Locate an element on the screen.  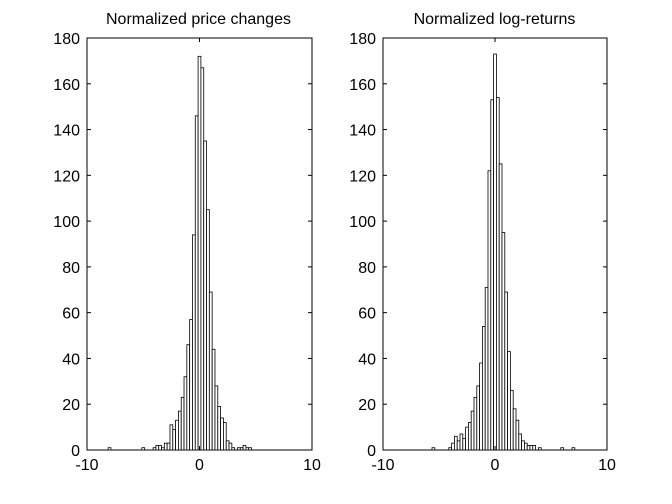
chart-title: Normalized price changes is located at coordinates (198, 19).